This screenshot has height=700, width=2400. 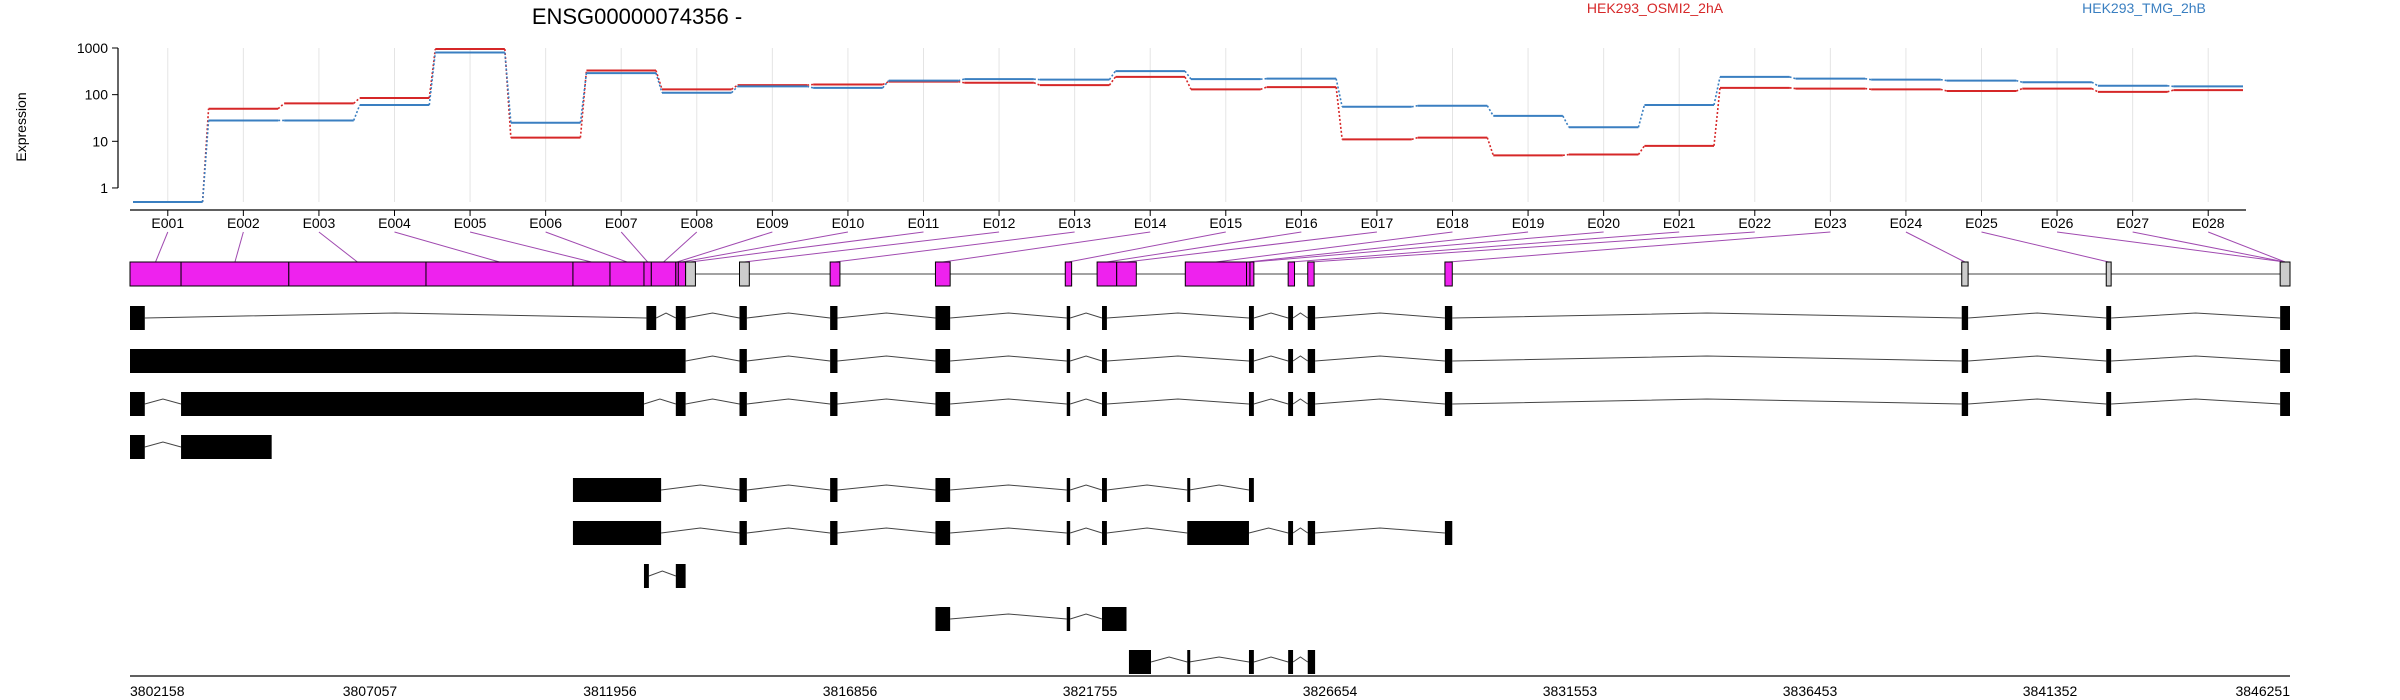 I want to click on x-tick-label: E008, so click(x=696, y=223).